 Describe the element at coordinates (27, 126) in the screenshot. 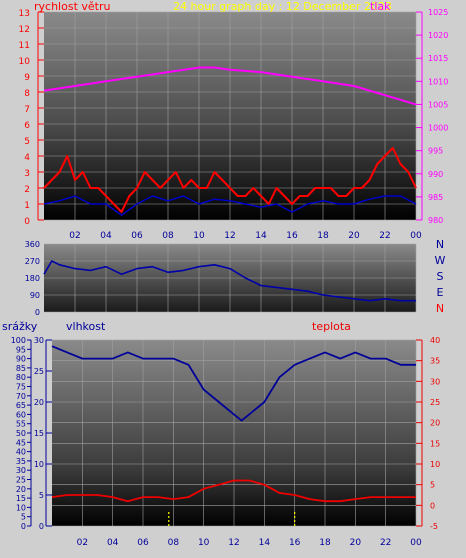

I see `wind-speed-tick-label: 6` at that location.